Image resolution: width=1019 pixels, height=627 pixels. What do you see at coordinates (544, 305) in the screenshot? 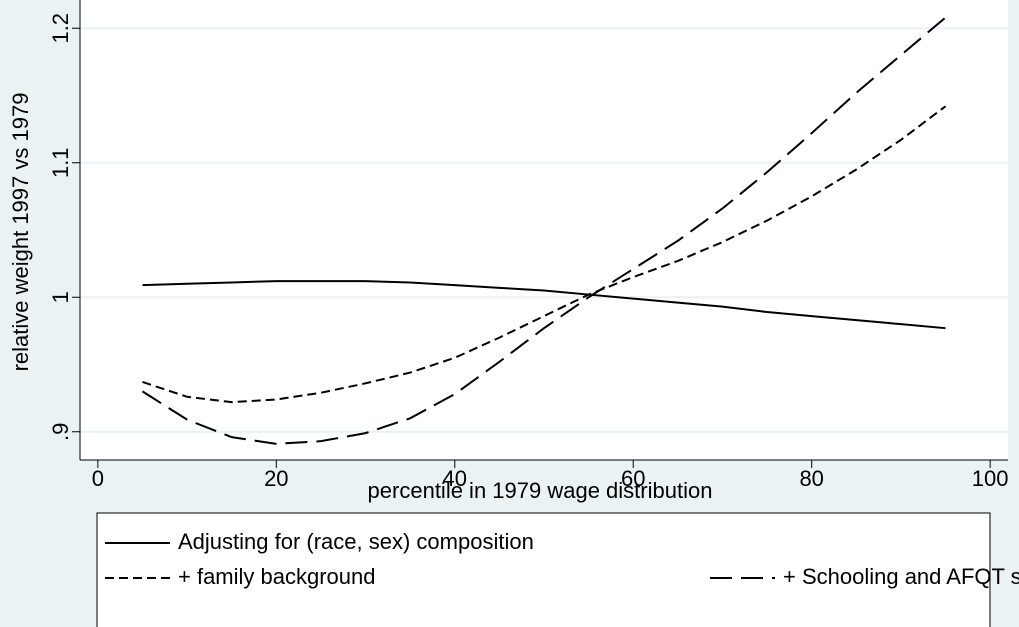
I see `series-line` at bounding box center [544, 305].